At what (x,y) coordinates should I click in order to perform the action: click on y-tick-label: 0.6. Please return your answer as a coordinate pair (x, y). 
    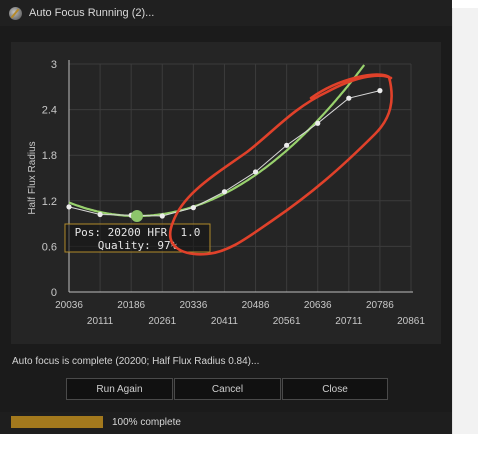
    Looking at the image, I should click on (49, 247).